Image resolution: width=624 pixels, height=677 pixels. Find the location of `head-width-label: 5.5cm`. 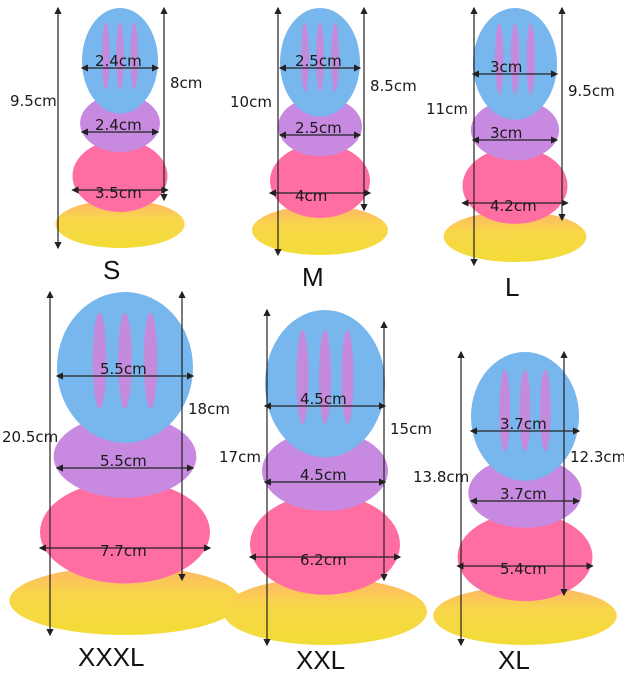

head-width-label: 5.5cm is located at coordinates (123, 369).